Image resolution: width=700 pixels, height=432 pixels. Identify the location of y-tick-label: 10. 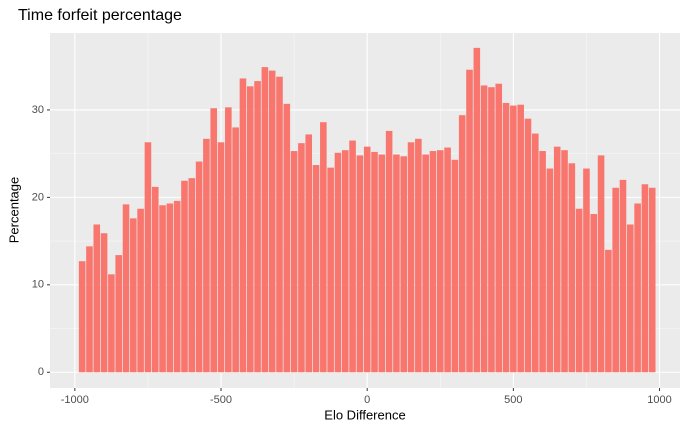
(38, 285).